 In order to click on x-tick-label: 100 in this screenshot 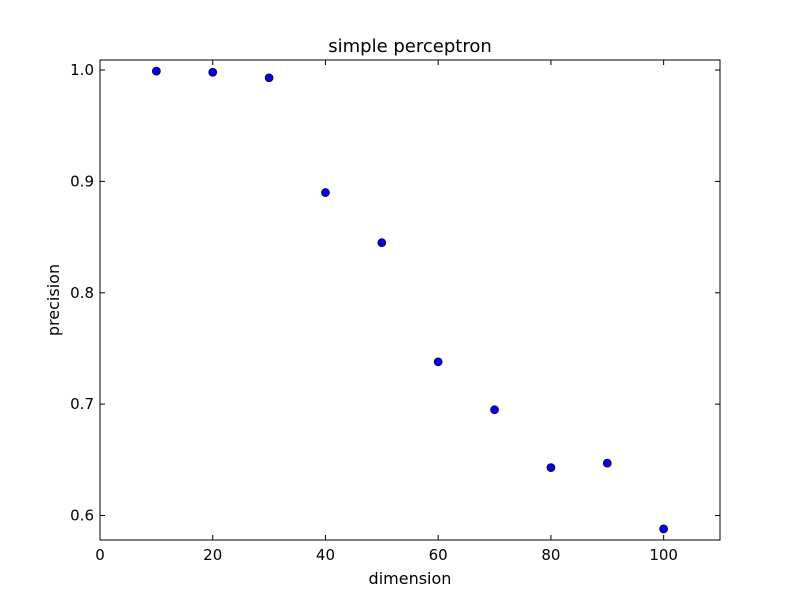, I will do `click(663, 555)`.